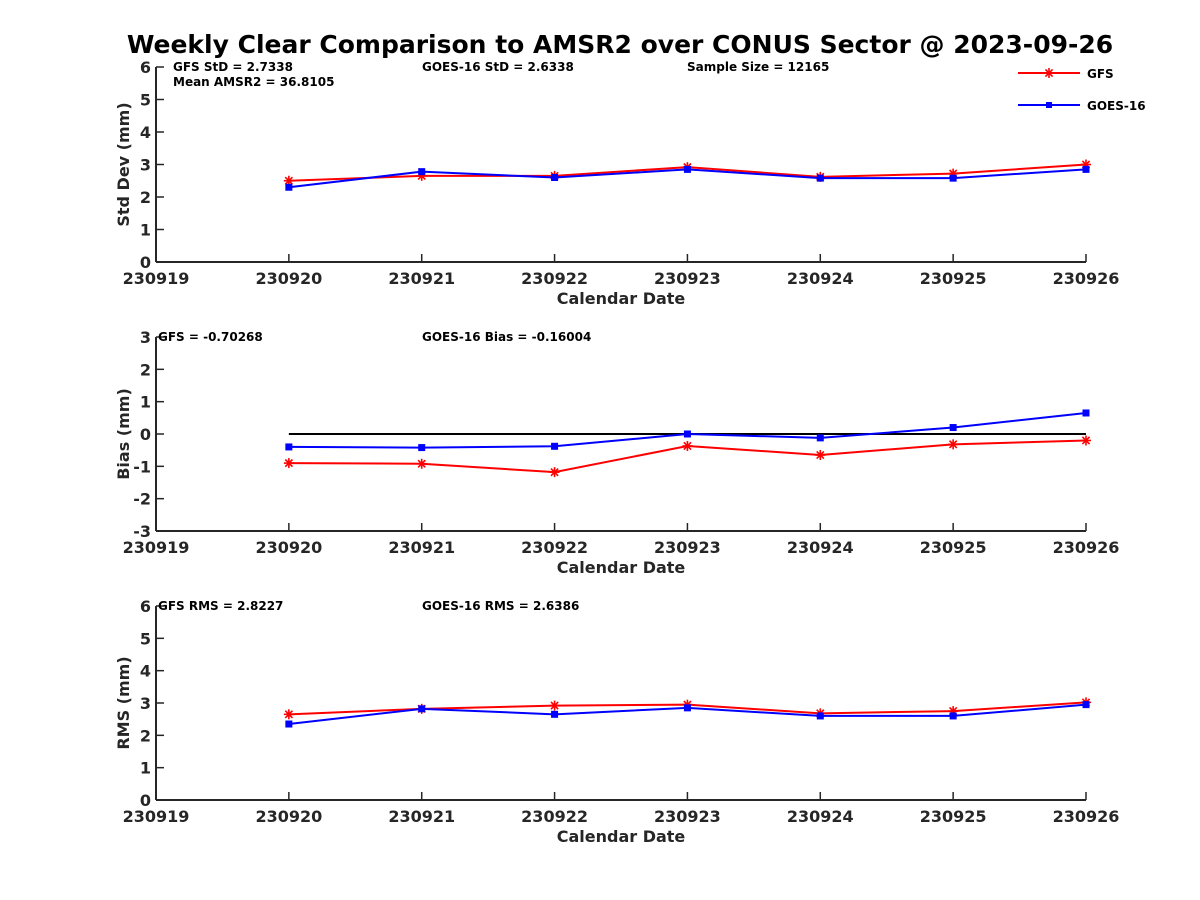 This screenshot has height=900, width=1200. I want to click on stat-annotation: GFS StD = 2.7338, so click(233, 67).